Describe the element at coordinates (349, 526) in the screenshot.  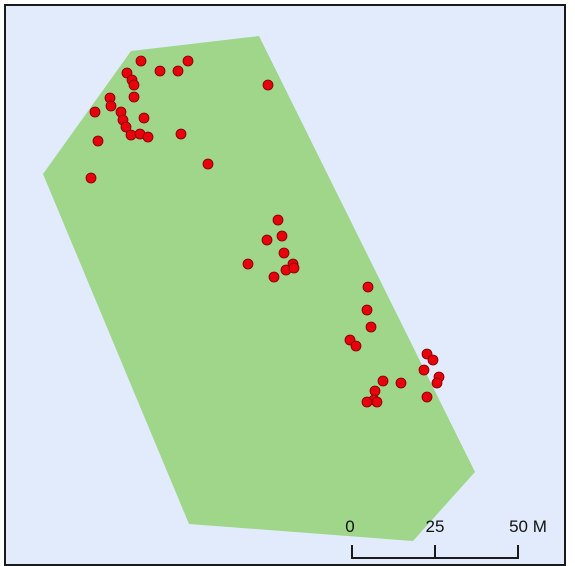
I see `scale-bar-label-0: 0` at that location.